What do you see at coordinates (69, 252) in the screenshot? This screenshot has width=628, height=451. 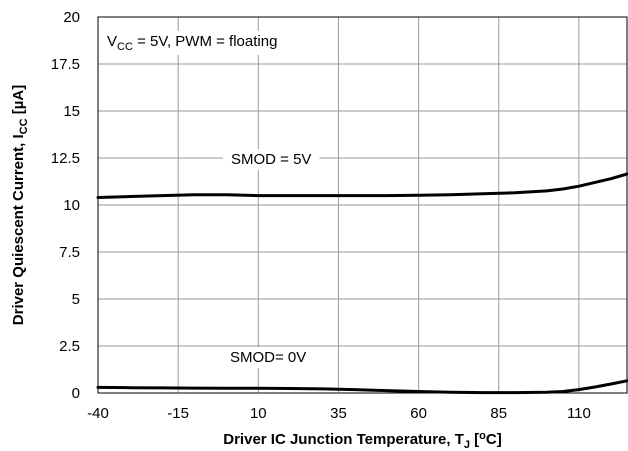 I see `y-tick-label: 7.5` at bounding box center [69, 252].